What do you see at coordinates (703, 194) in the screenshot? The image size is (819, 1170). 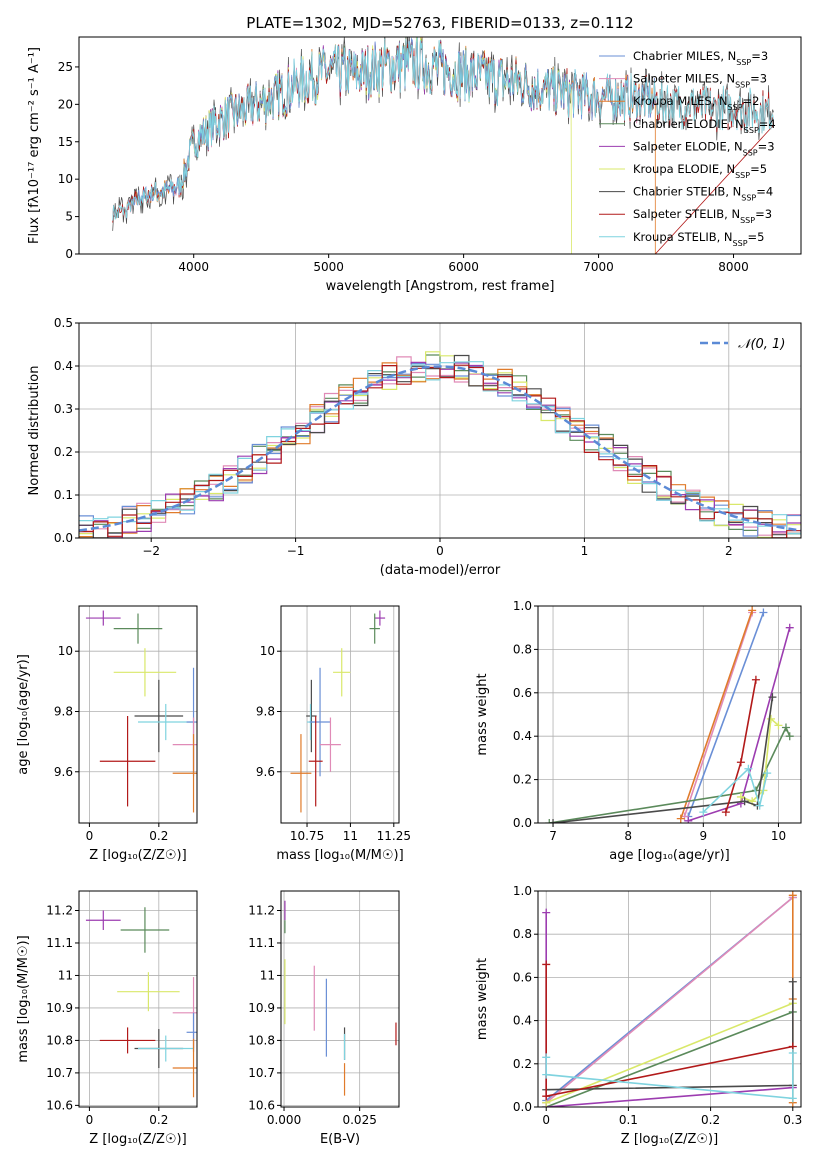 I see `legend-entry: Chabrier STELIB, NSSP=4` at bounding box center [703, 194].